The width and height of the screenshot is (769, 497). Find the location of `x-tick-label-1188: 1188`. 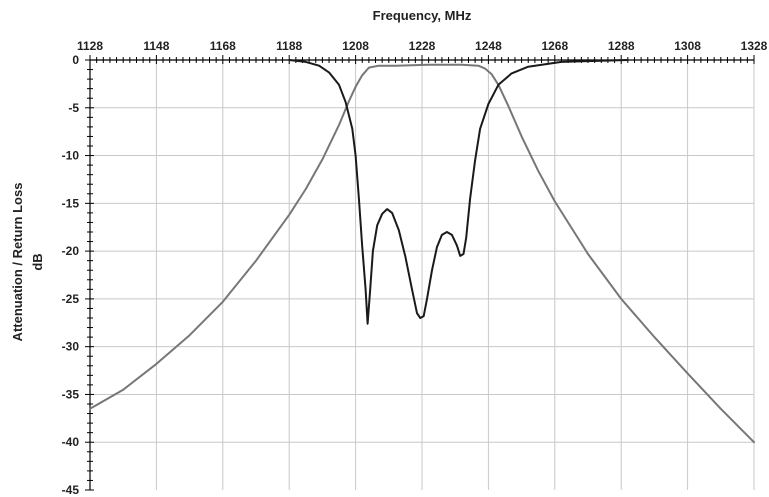

x-tick-label-1188: 1188 is located at coordinates (289, 46).